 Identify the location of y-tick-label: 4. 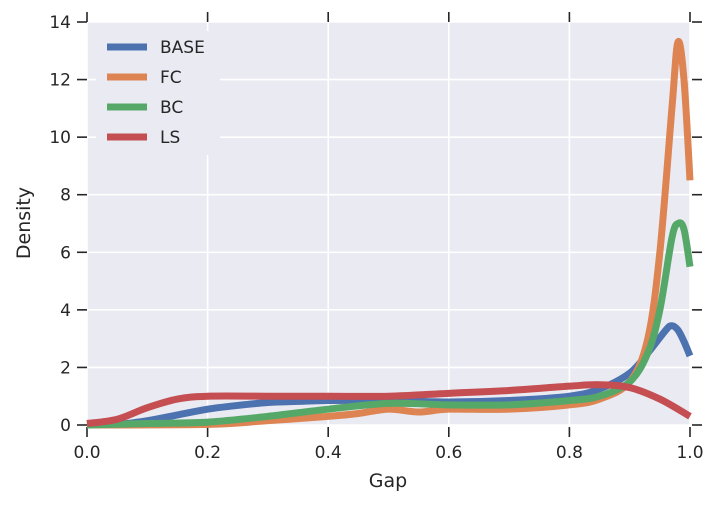
(65, 311).